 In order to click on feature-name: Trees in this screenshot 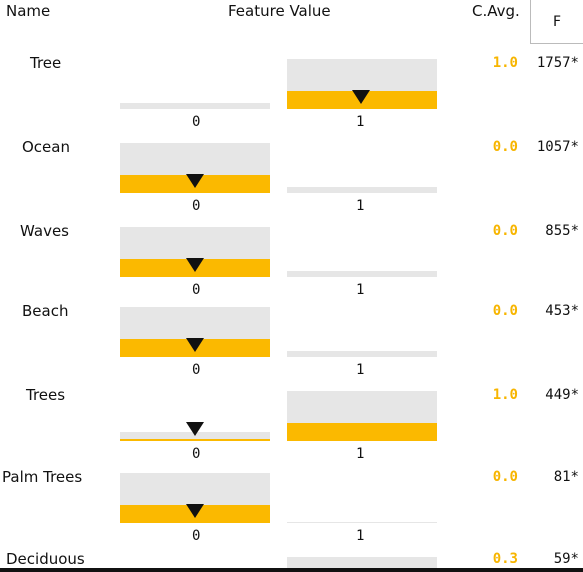, I will do `click(46, 395)`.